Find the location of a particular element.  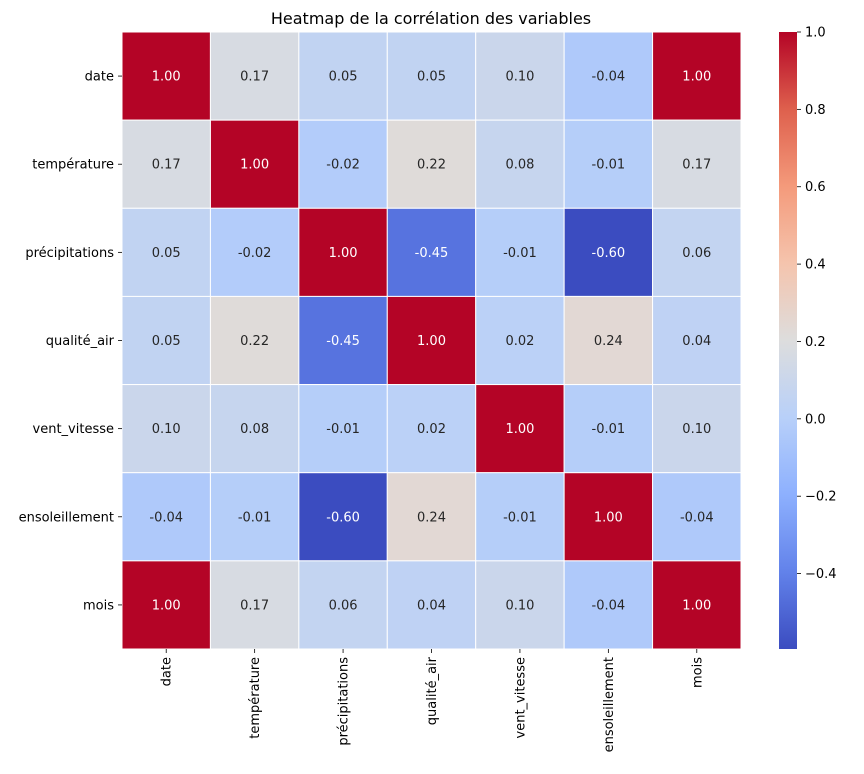

column-label: ensoleillement is located at coordinates (609, 704).